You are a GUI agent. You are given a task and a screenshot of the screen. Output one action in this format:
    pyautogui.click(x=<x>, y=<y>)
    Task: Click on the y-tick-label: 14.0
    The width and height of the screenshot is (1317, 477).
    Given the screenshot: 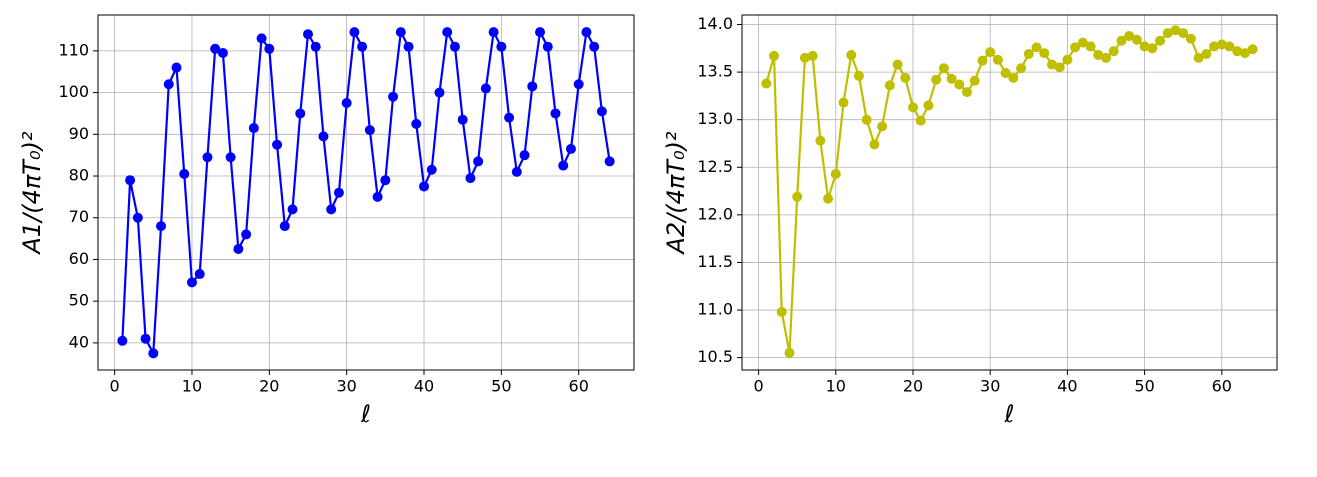 What is the action you would take?
    pyautogui.click(x=715, y=23)
    